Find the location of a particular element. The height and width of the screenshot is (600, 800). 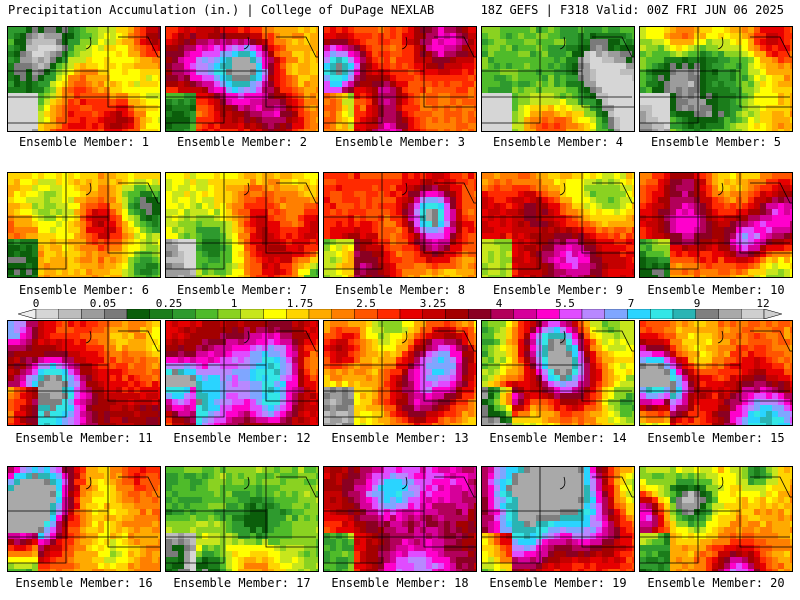

colorbar is located at coordinates (400, 314).